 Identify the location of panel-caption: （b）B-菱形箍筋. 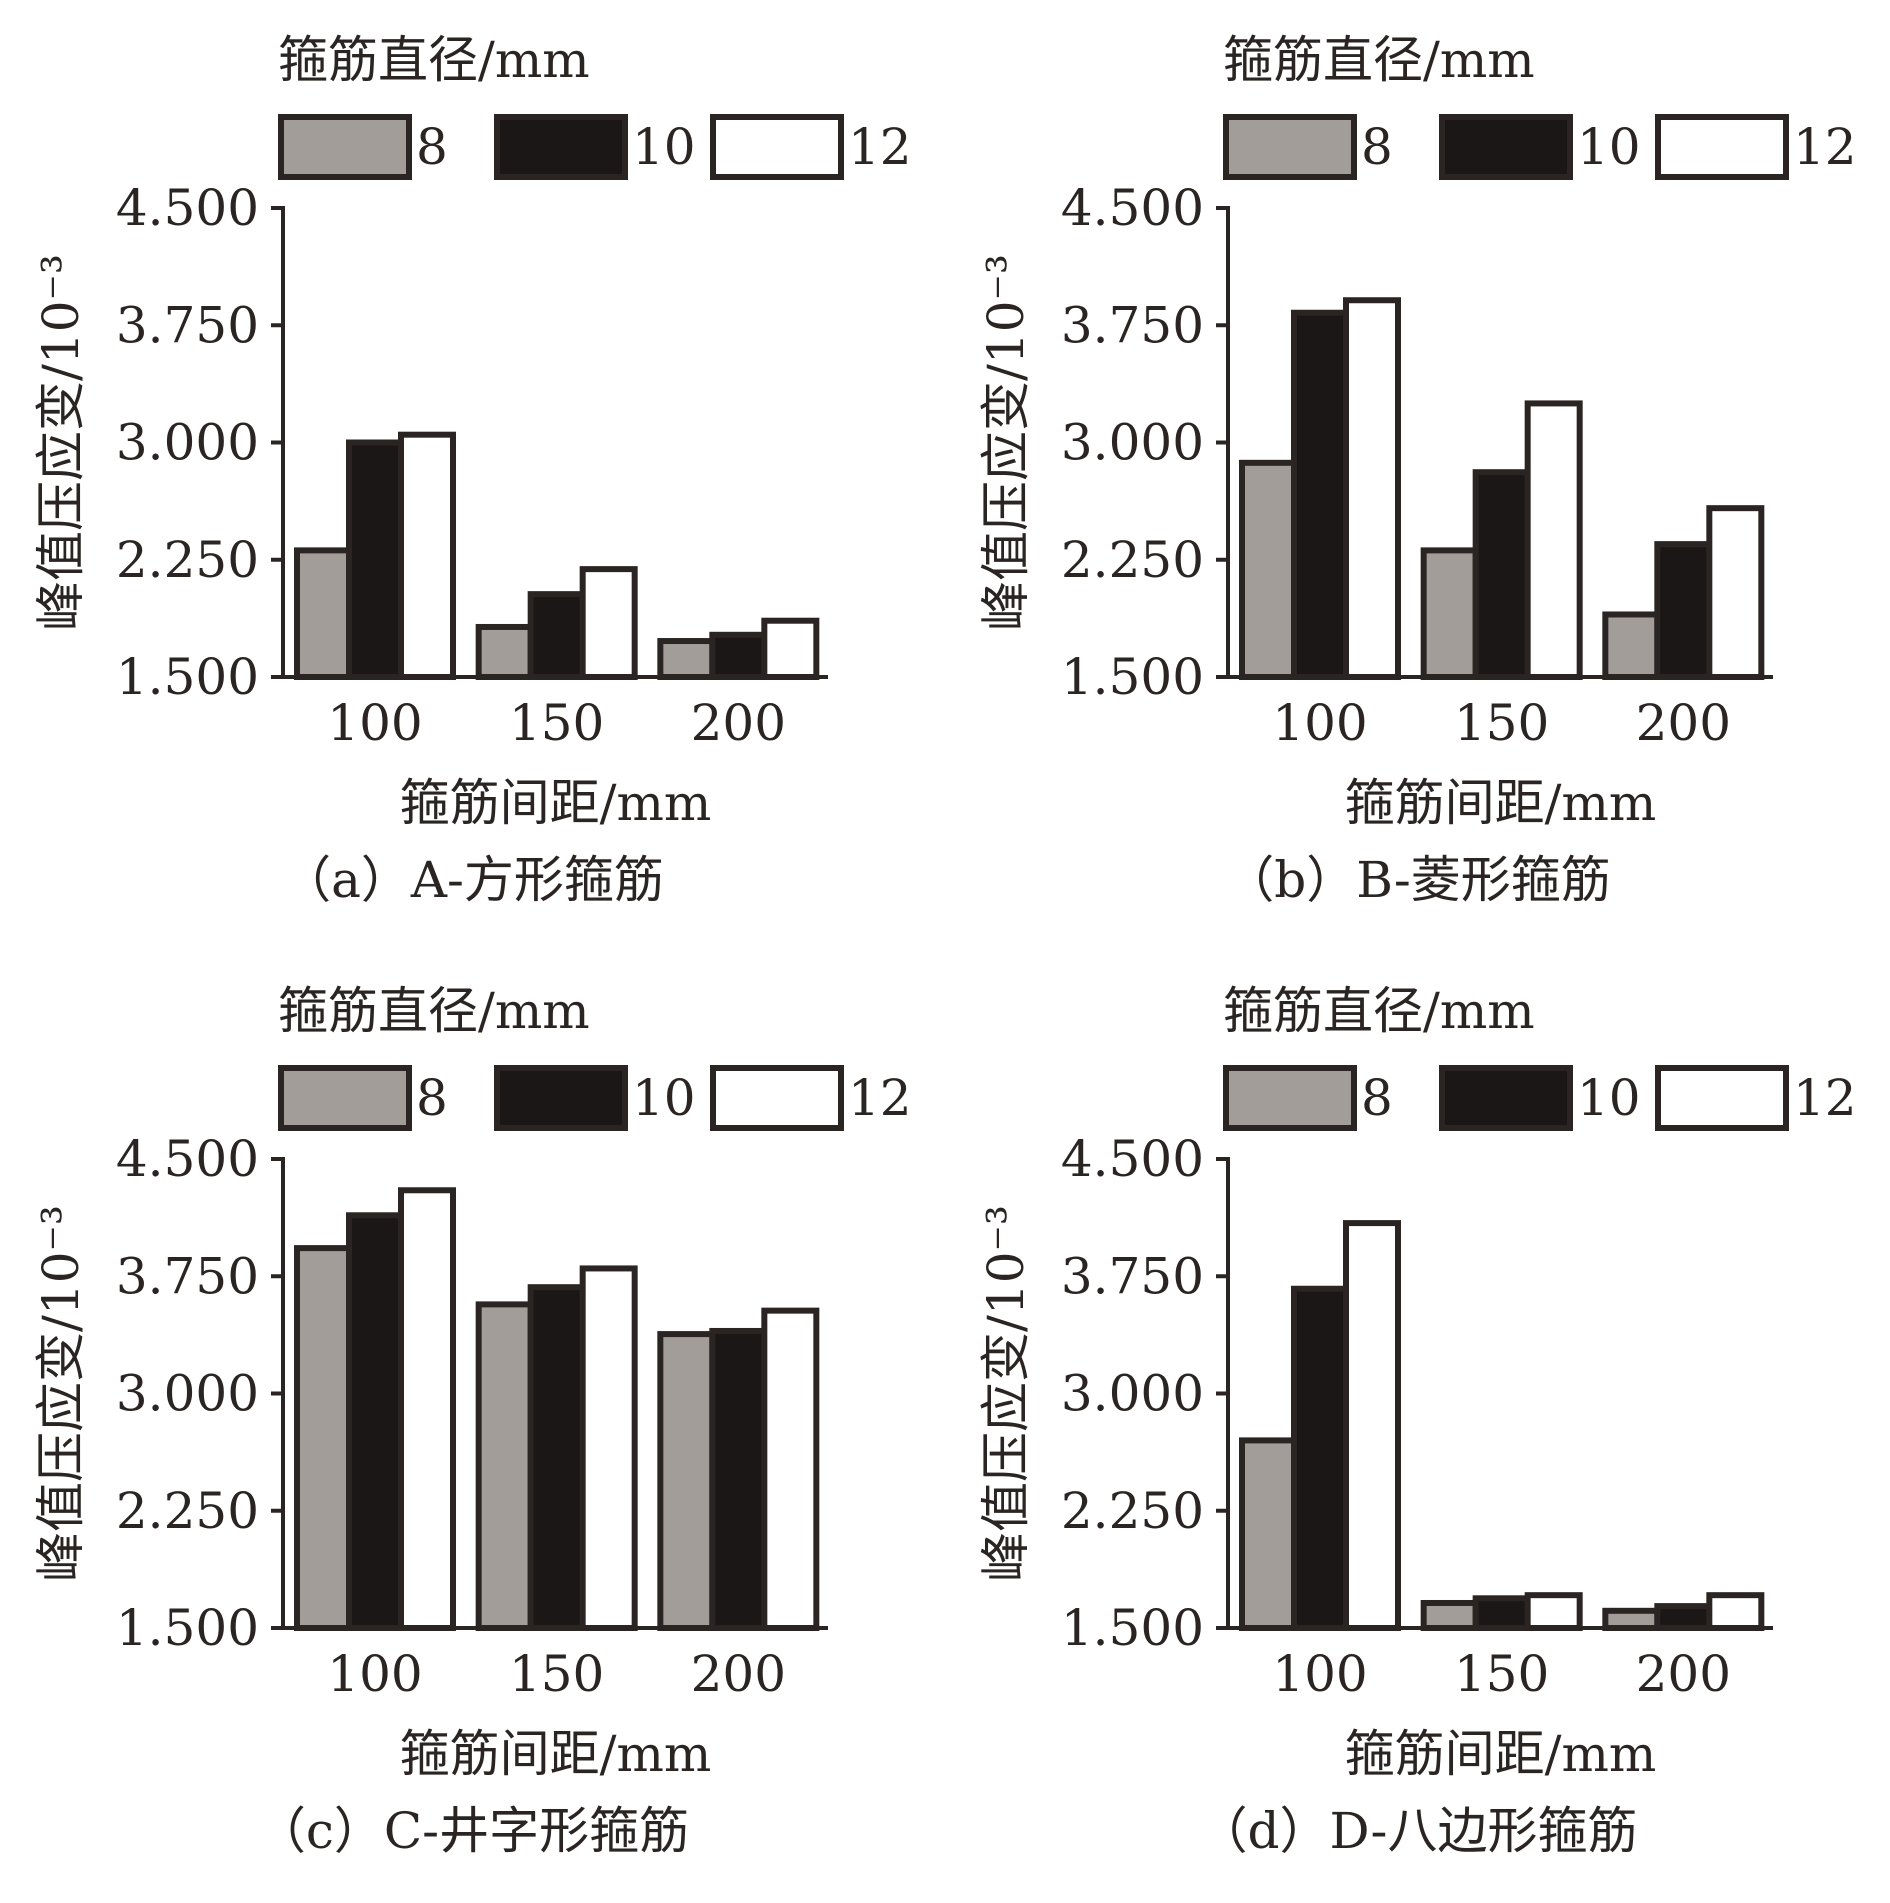
(1417, 880).